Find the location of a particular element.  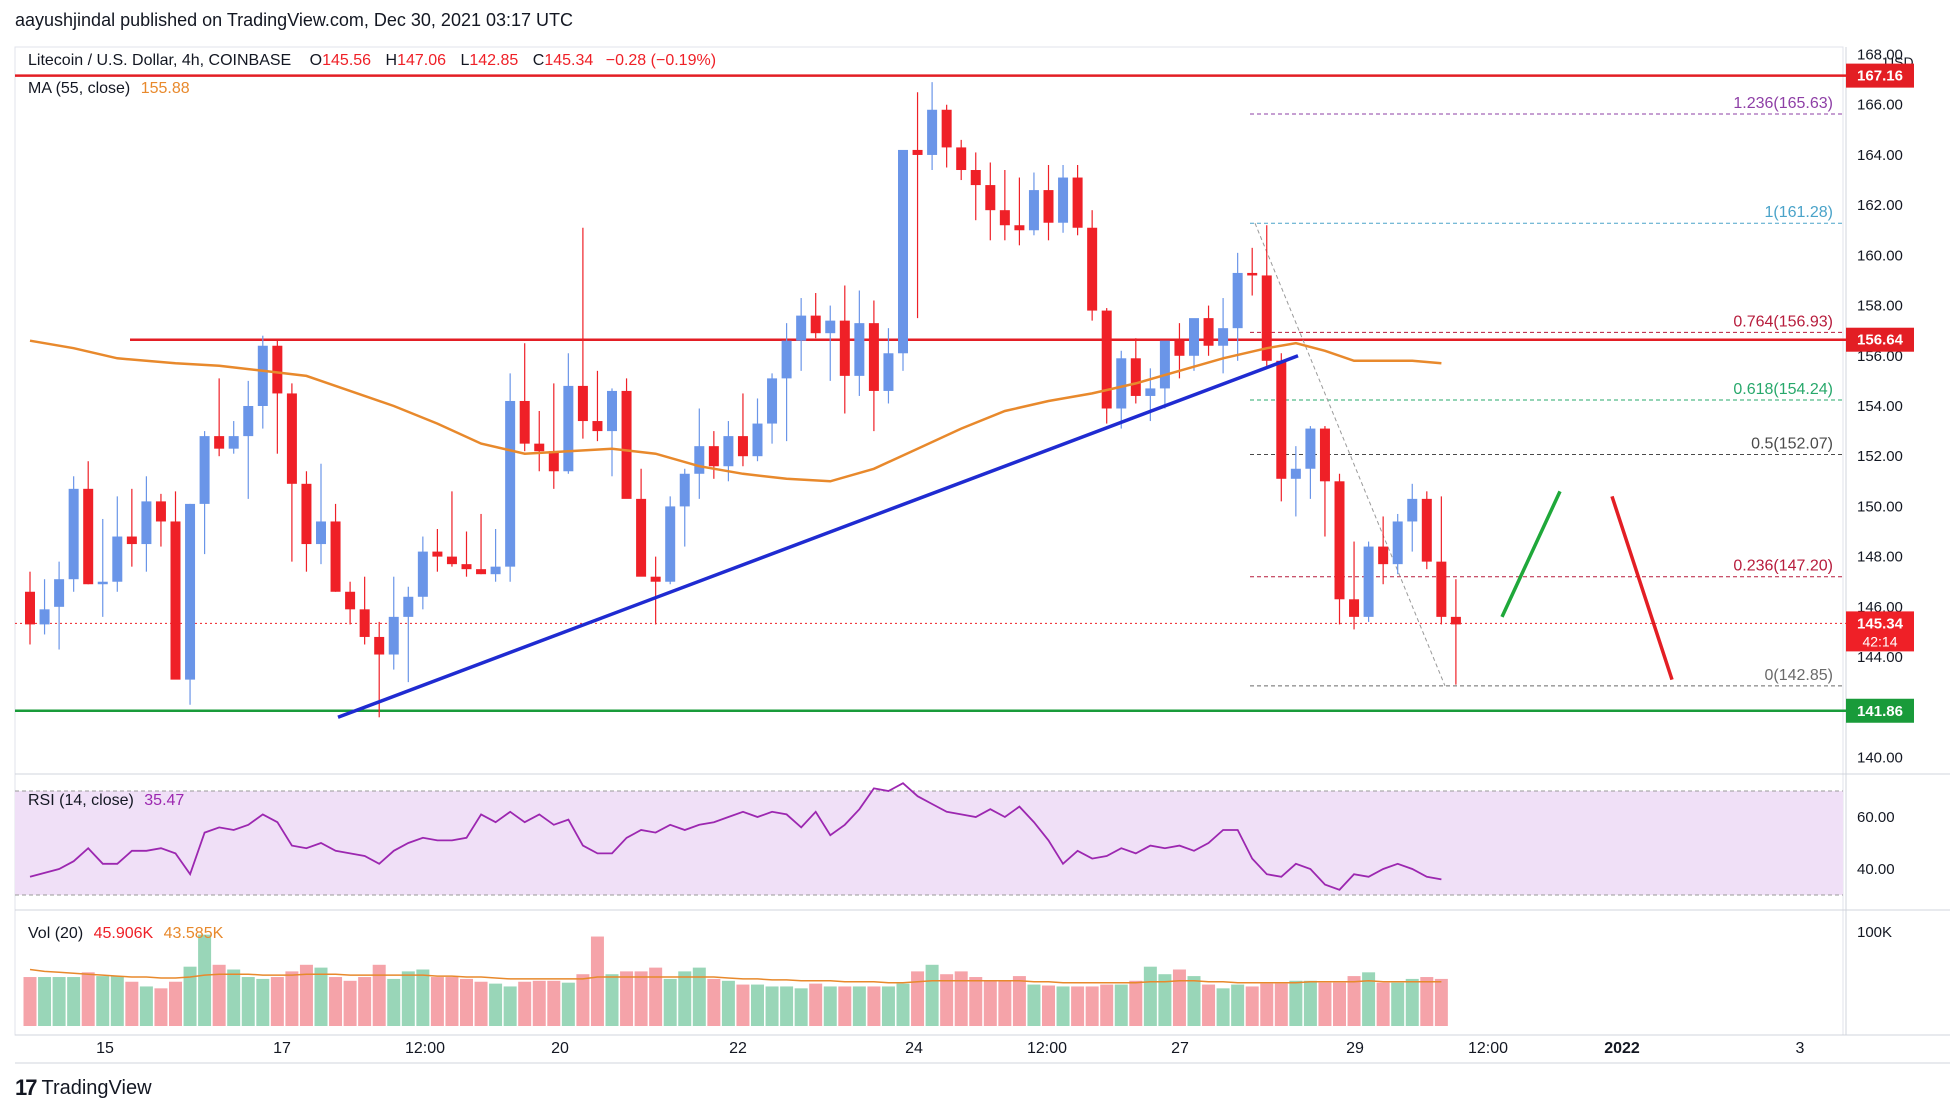

last-price-label: 145.34 is located at coordinates (1880, 623).